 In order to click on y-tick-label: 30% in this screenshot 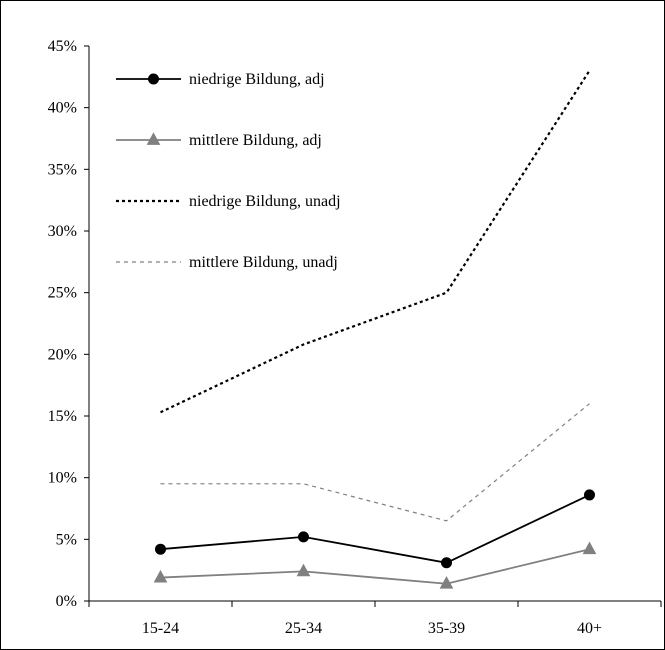, I will do `click(62, 231)`.